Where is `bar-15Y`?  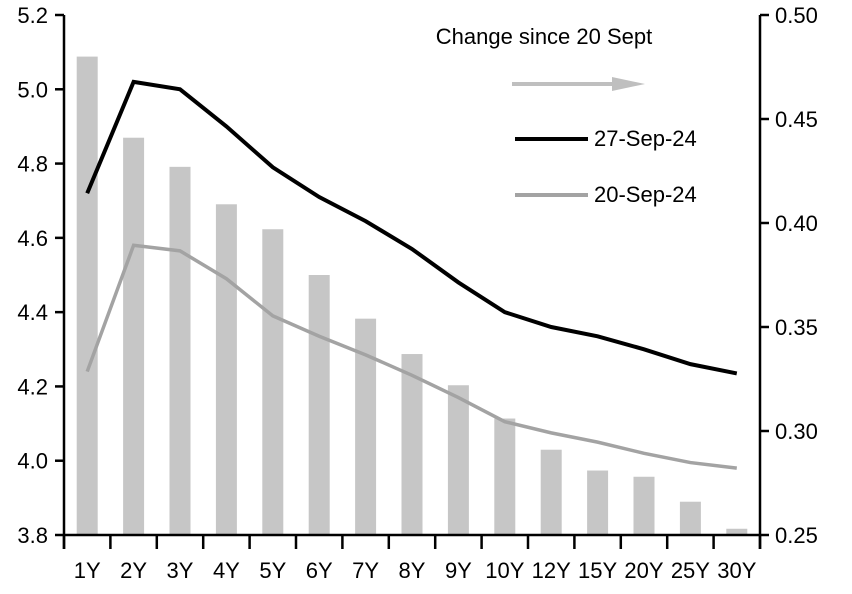
bar-15Y is located at coordinates (598, 502).